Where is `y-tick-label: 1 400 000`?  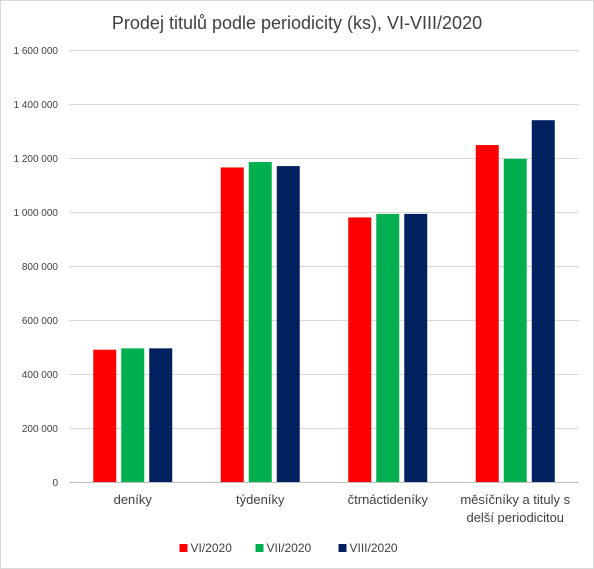 y-tick-label: 1 400 000 is located at coordinates (36, 105).